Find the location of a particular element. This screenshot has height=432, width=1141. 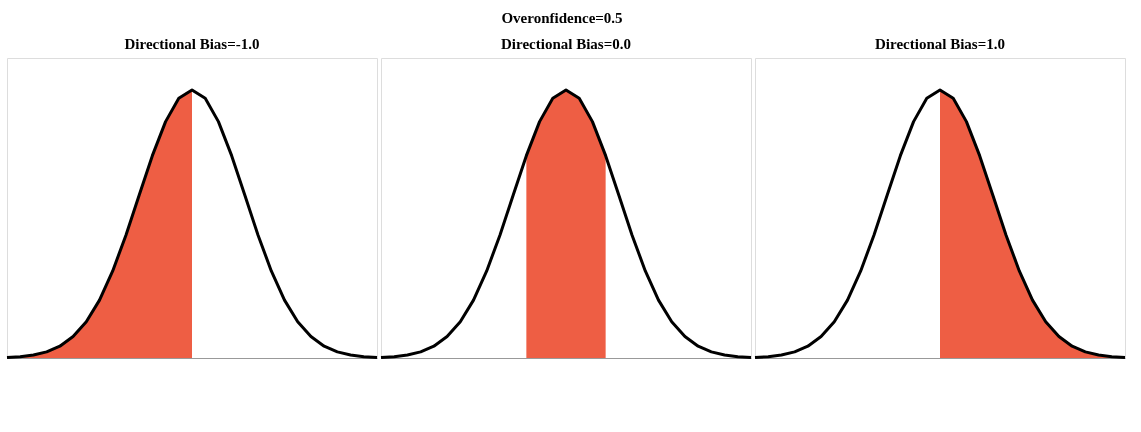

chart-title: Directional Bias=0.0 is located at coordinates (566, 44).